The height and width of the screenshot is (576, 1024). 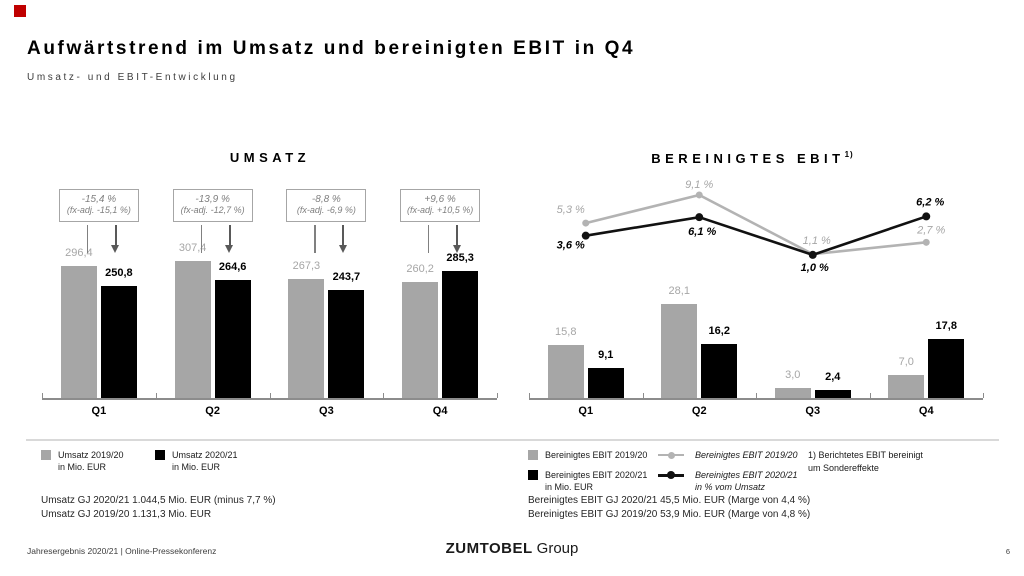 What do you see at coordinates (132, 77) in the screenshot?
I see `page-subtitle: Umsatz- und EBIT-Entwicklung` at bounding box center [132, 77].